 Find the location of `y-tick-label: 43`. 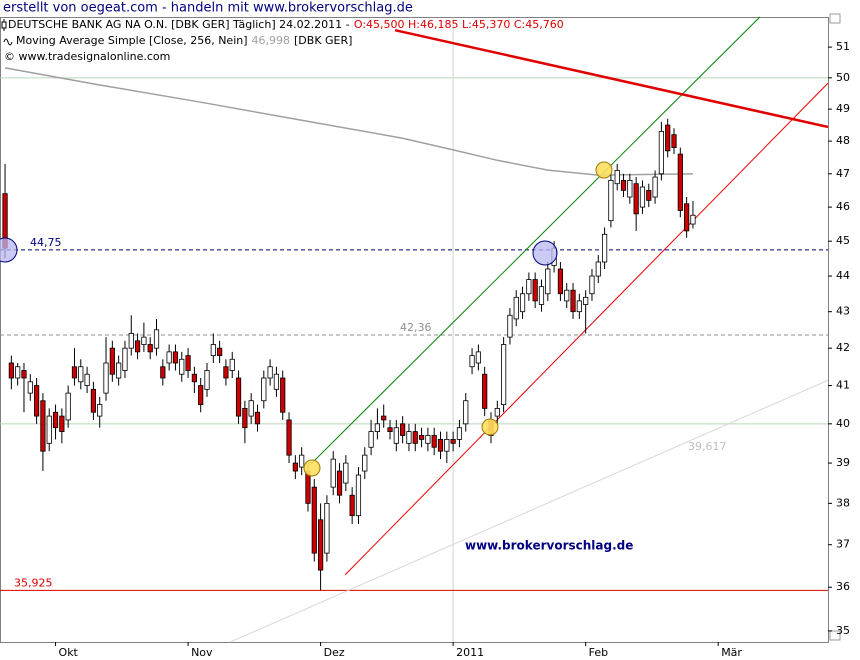

y-tick-label: 43 is located at coordinates (843, 311).